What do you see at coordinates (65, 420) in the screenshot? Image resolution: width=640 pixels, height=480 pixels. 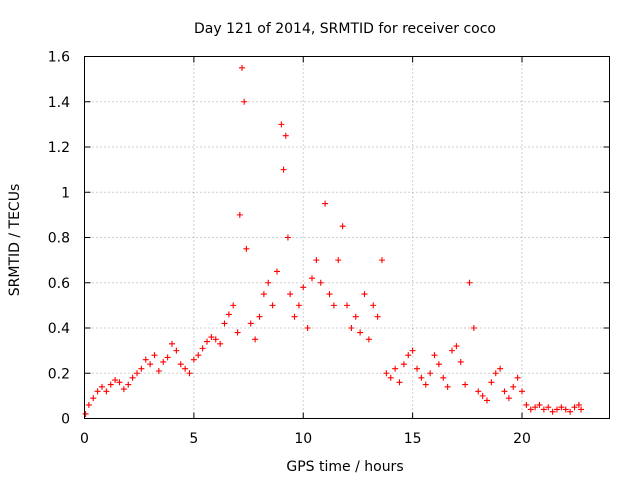 I see `y-tick-label: 0` at bounding box center [65, 420].